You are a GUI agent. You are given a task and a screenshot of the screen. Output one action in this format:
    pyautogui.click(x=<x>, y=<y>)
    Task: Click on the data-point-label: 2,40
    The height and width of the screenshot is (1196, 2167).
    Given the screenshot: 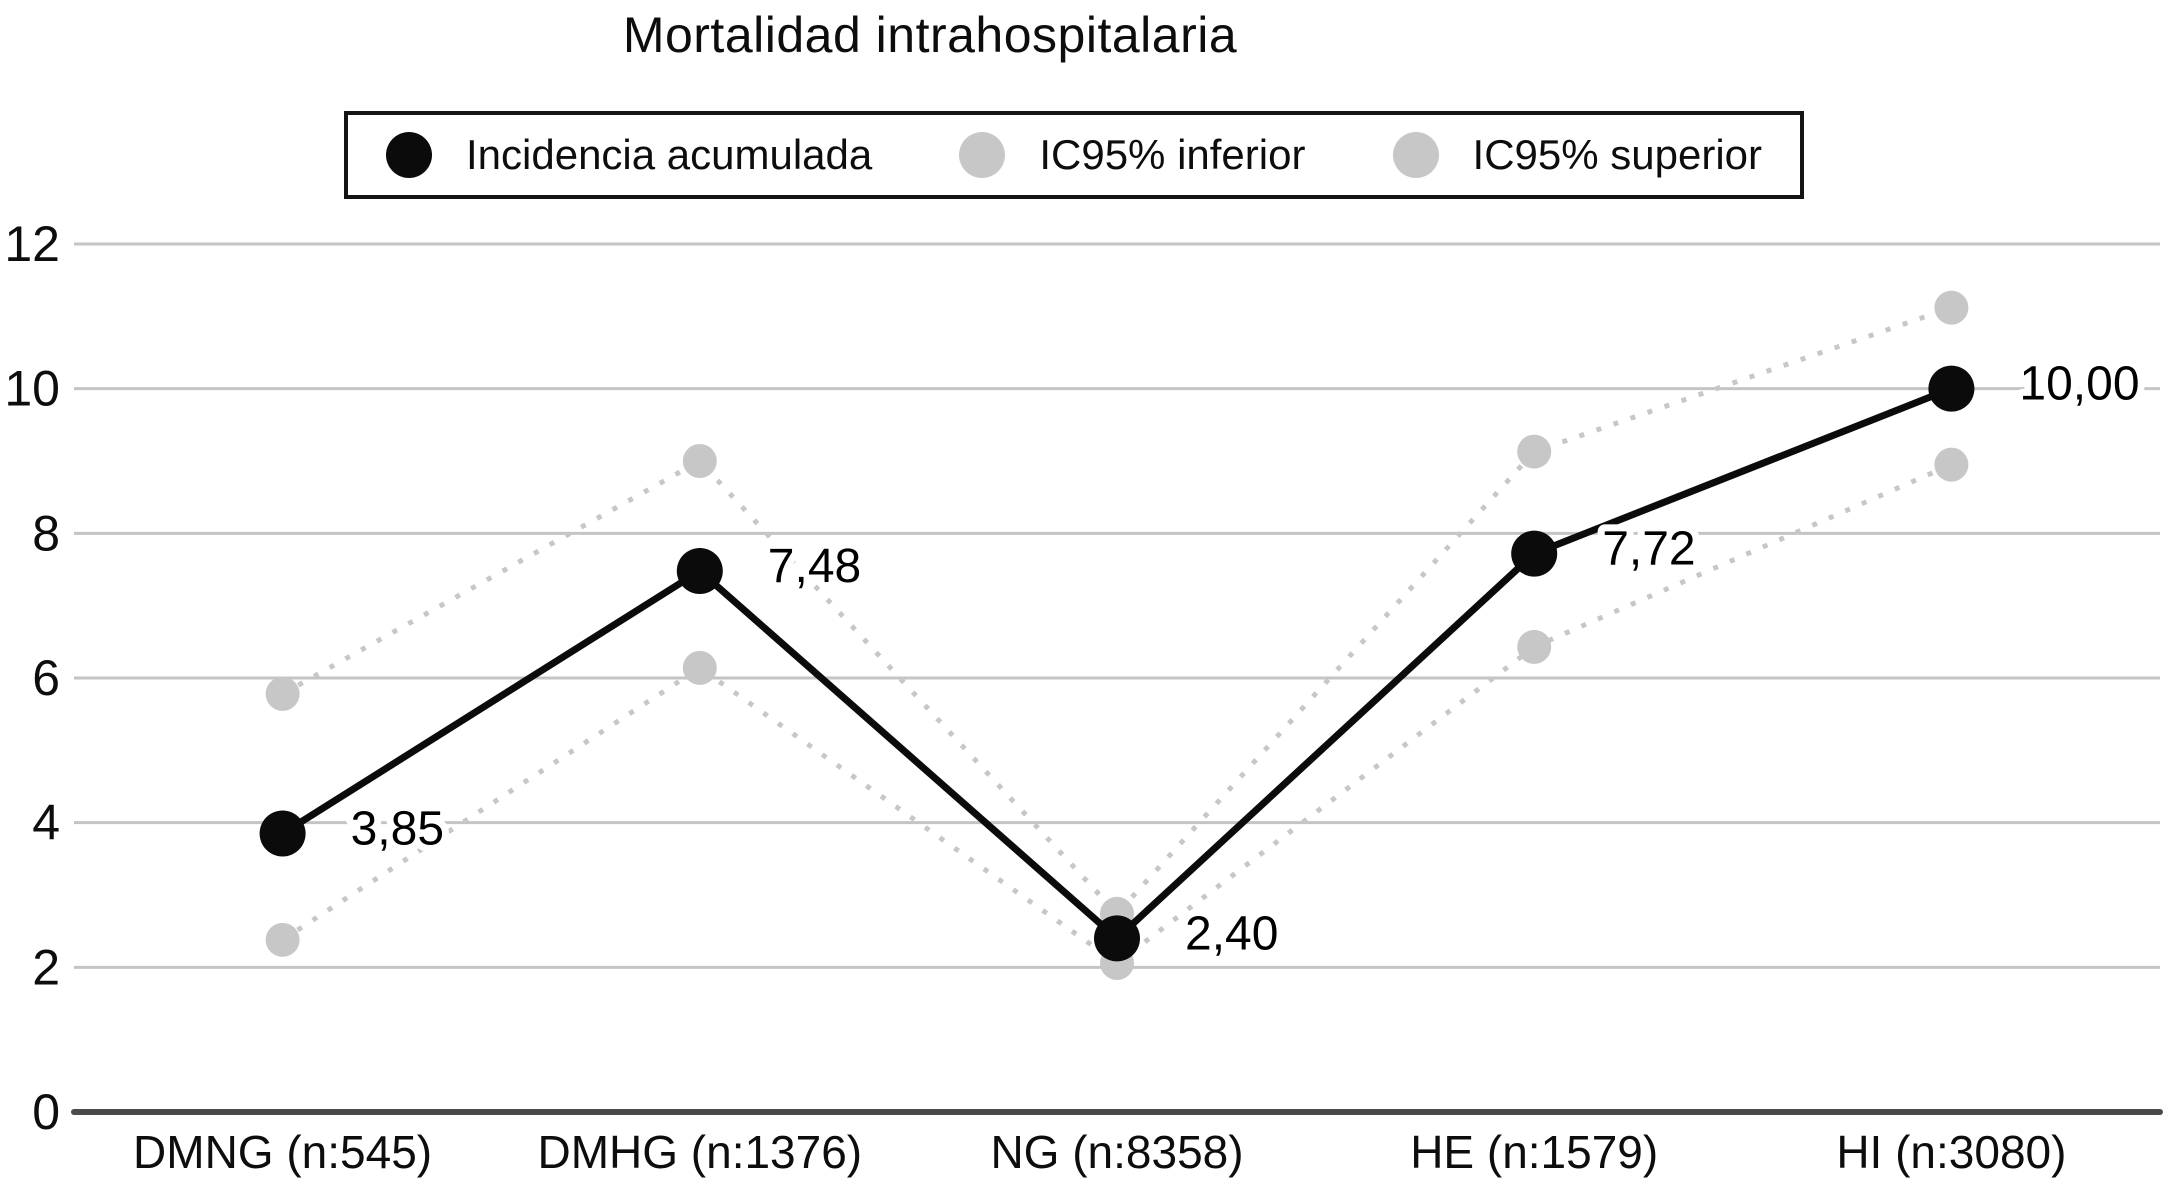 What is the action you would take?
    pyautogui.click(x=1231, y=933)
    